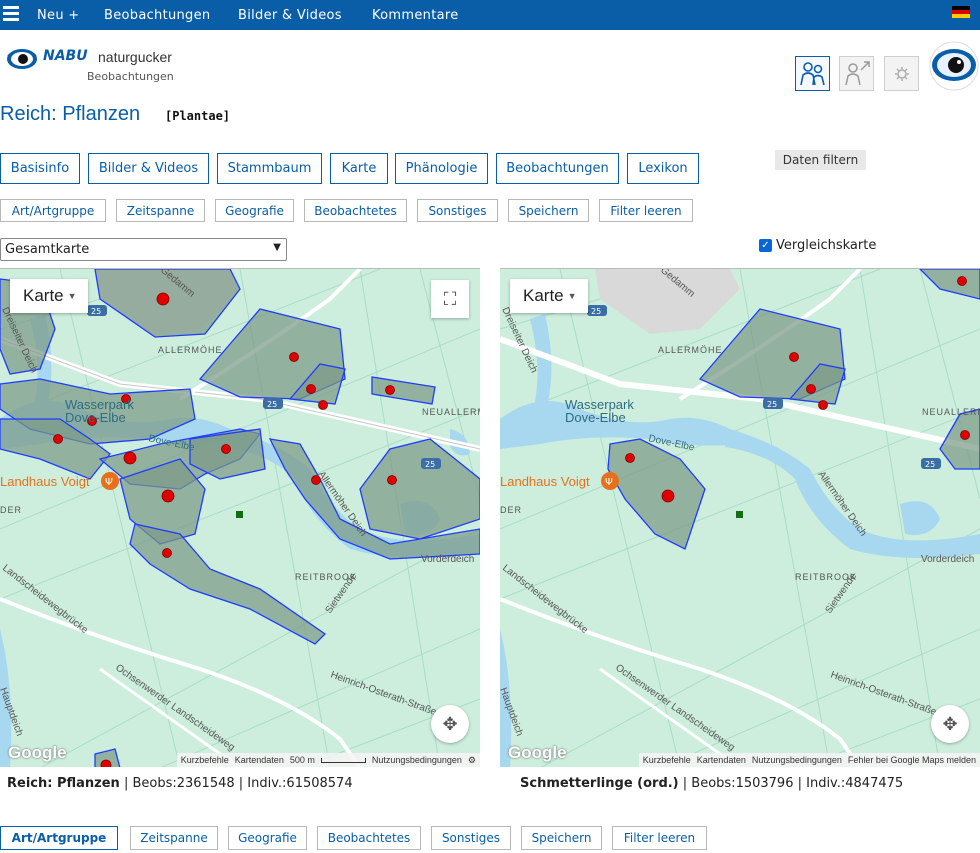 The height and width of the screenshot is (853, 980). What do you see at coordinates (369, 838) in the screenshot?
I see `filter-bottom-beobachtetes: Beobachtetes` at bounding box center [369, 838].